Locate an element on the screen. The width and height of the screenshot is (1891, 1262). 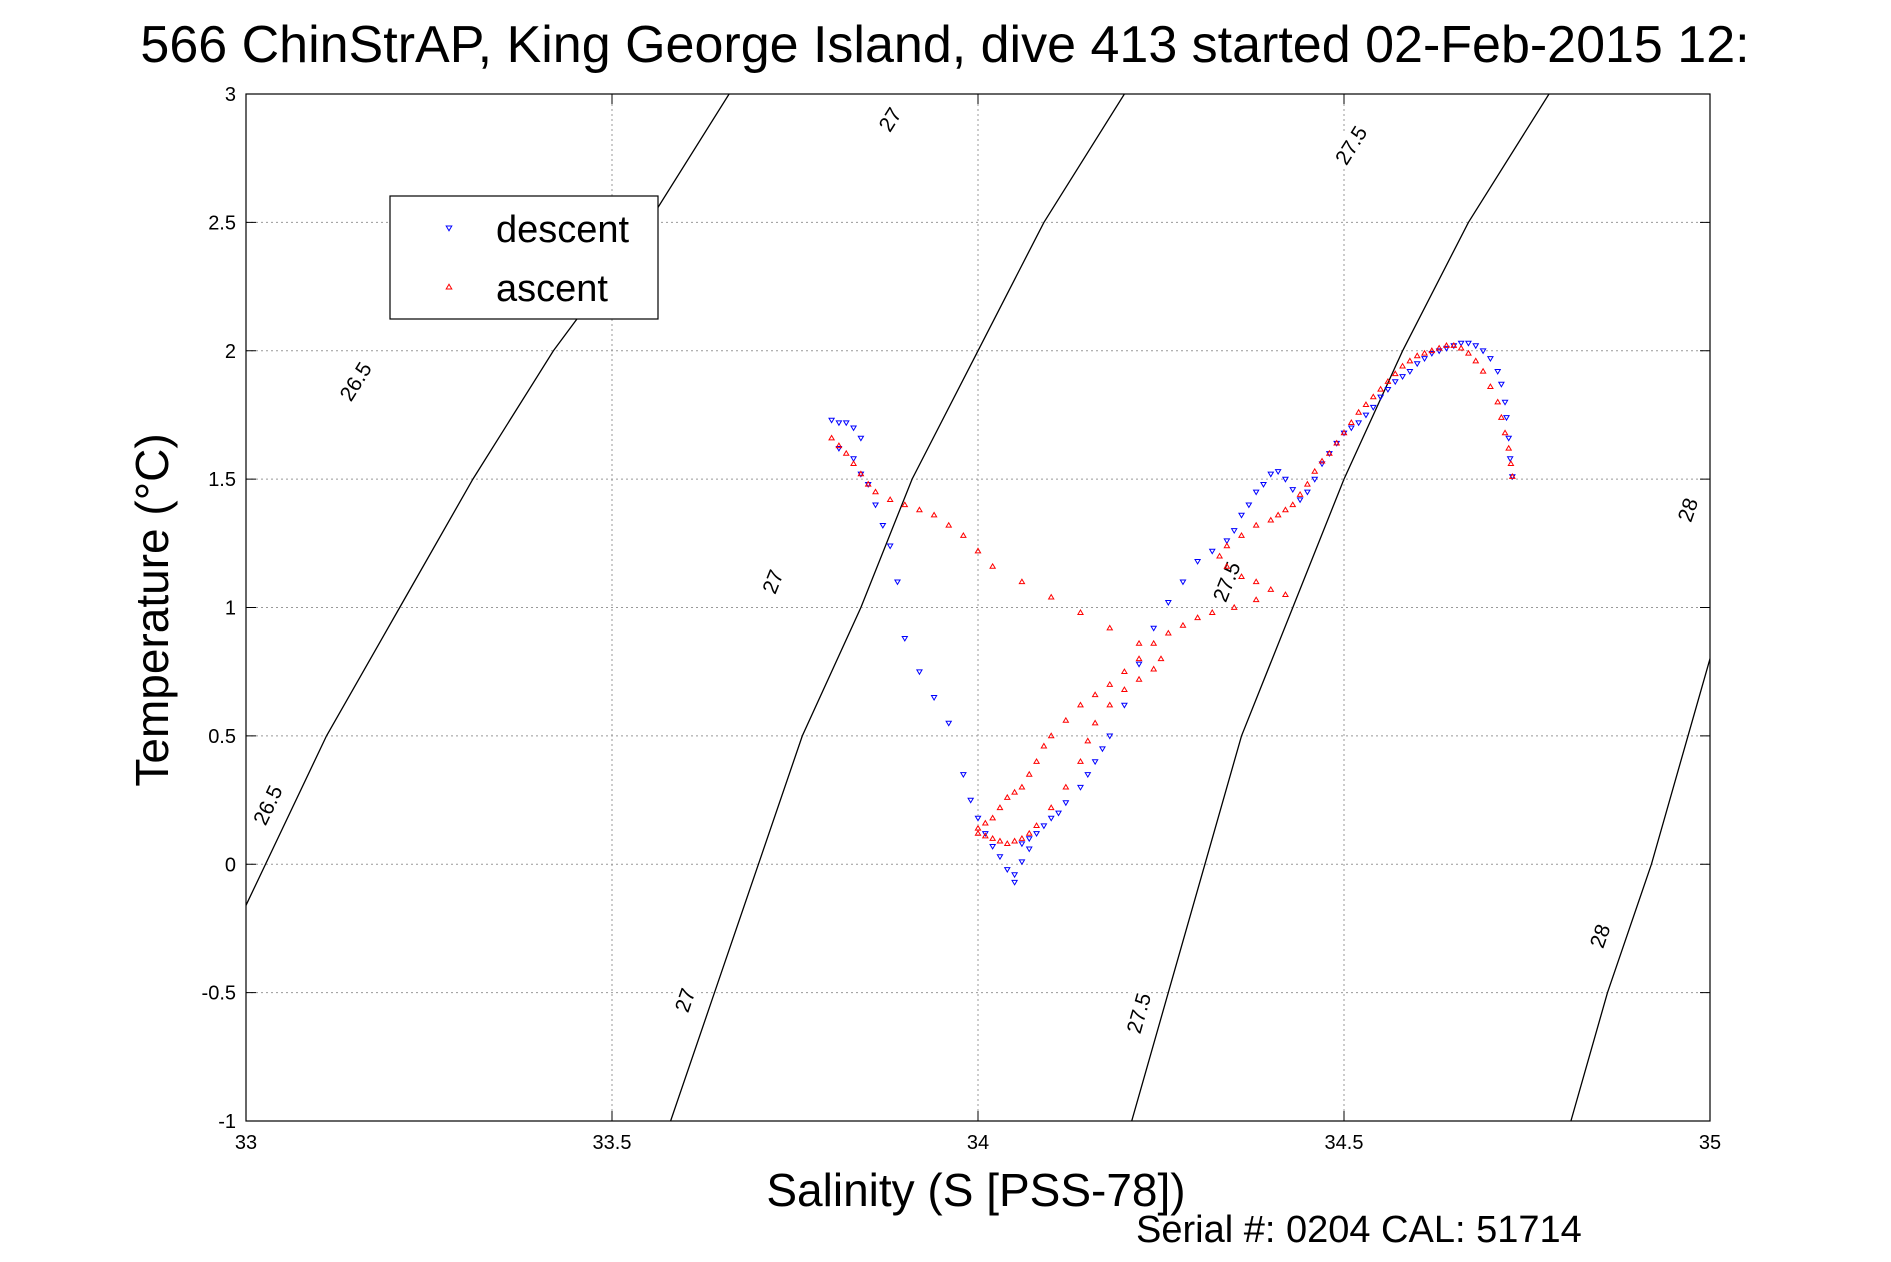
x-tick-label: 34.5 is located at coordinates (1344, 1143).